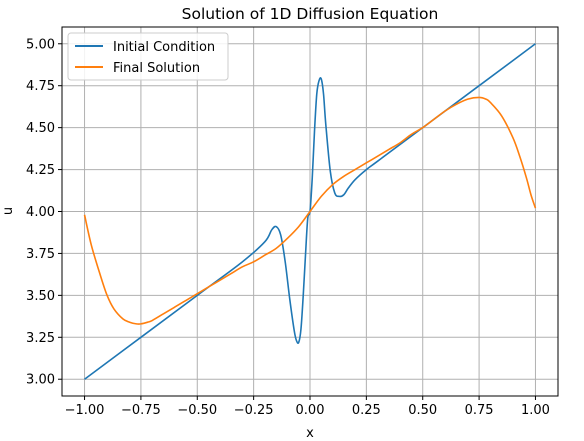 This screenshot has height=441, width=584. What do you see at coordinates (479, 410) in the screenshot?
I see `x-tick-label: 0.75` at bounding box center [479, 410].